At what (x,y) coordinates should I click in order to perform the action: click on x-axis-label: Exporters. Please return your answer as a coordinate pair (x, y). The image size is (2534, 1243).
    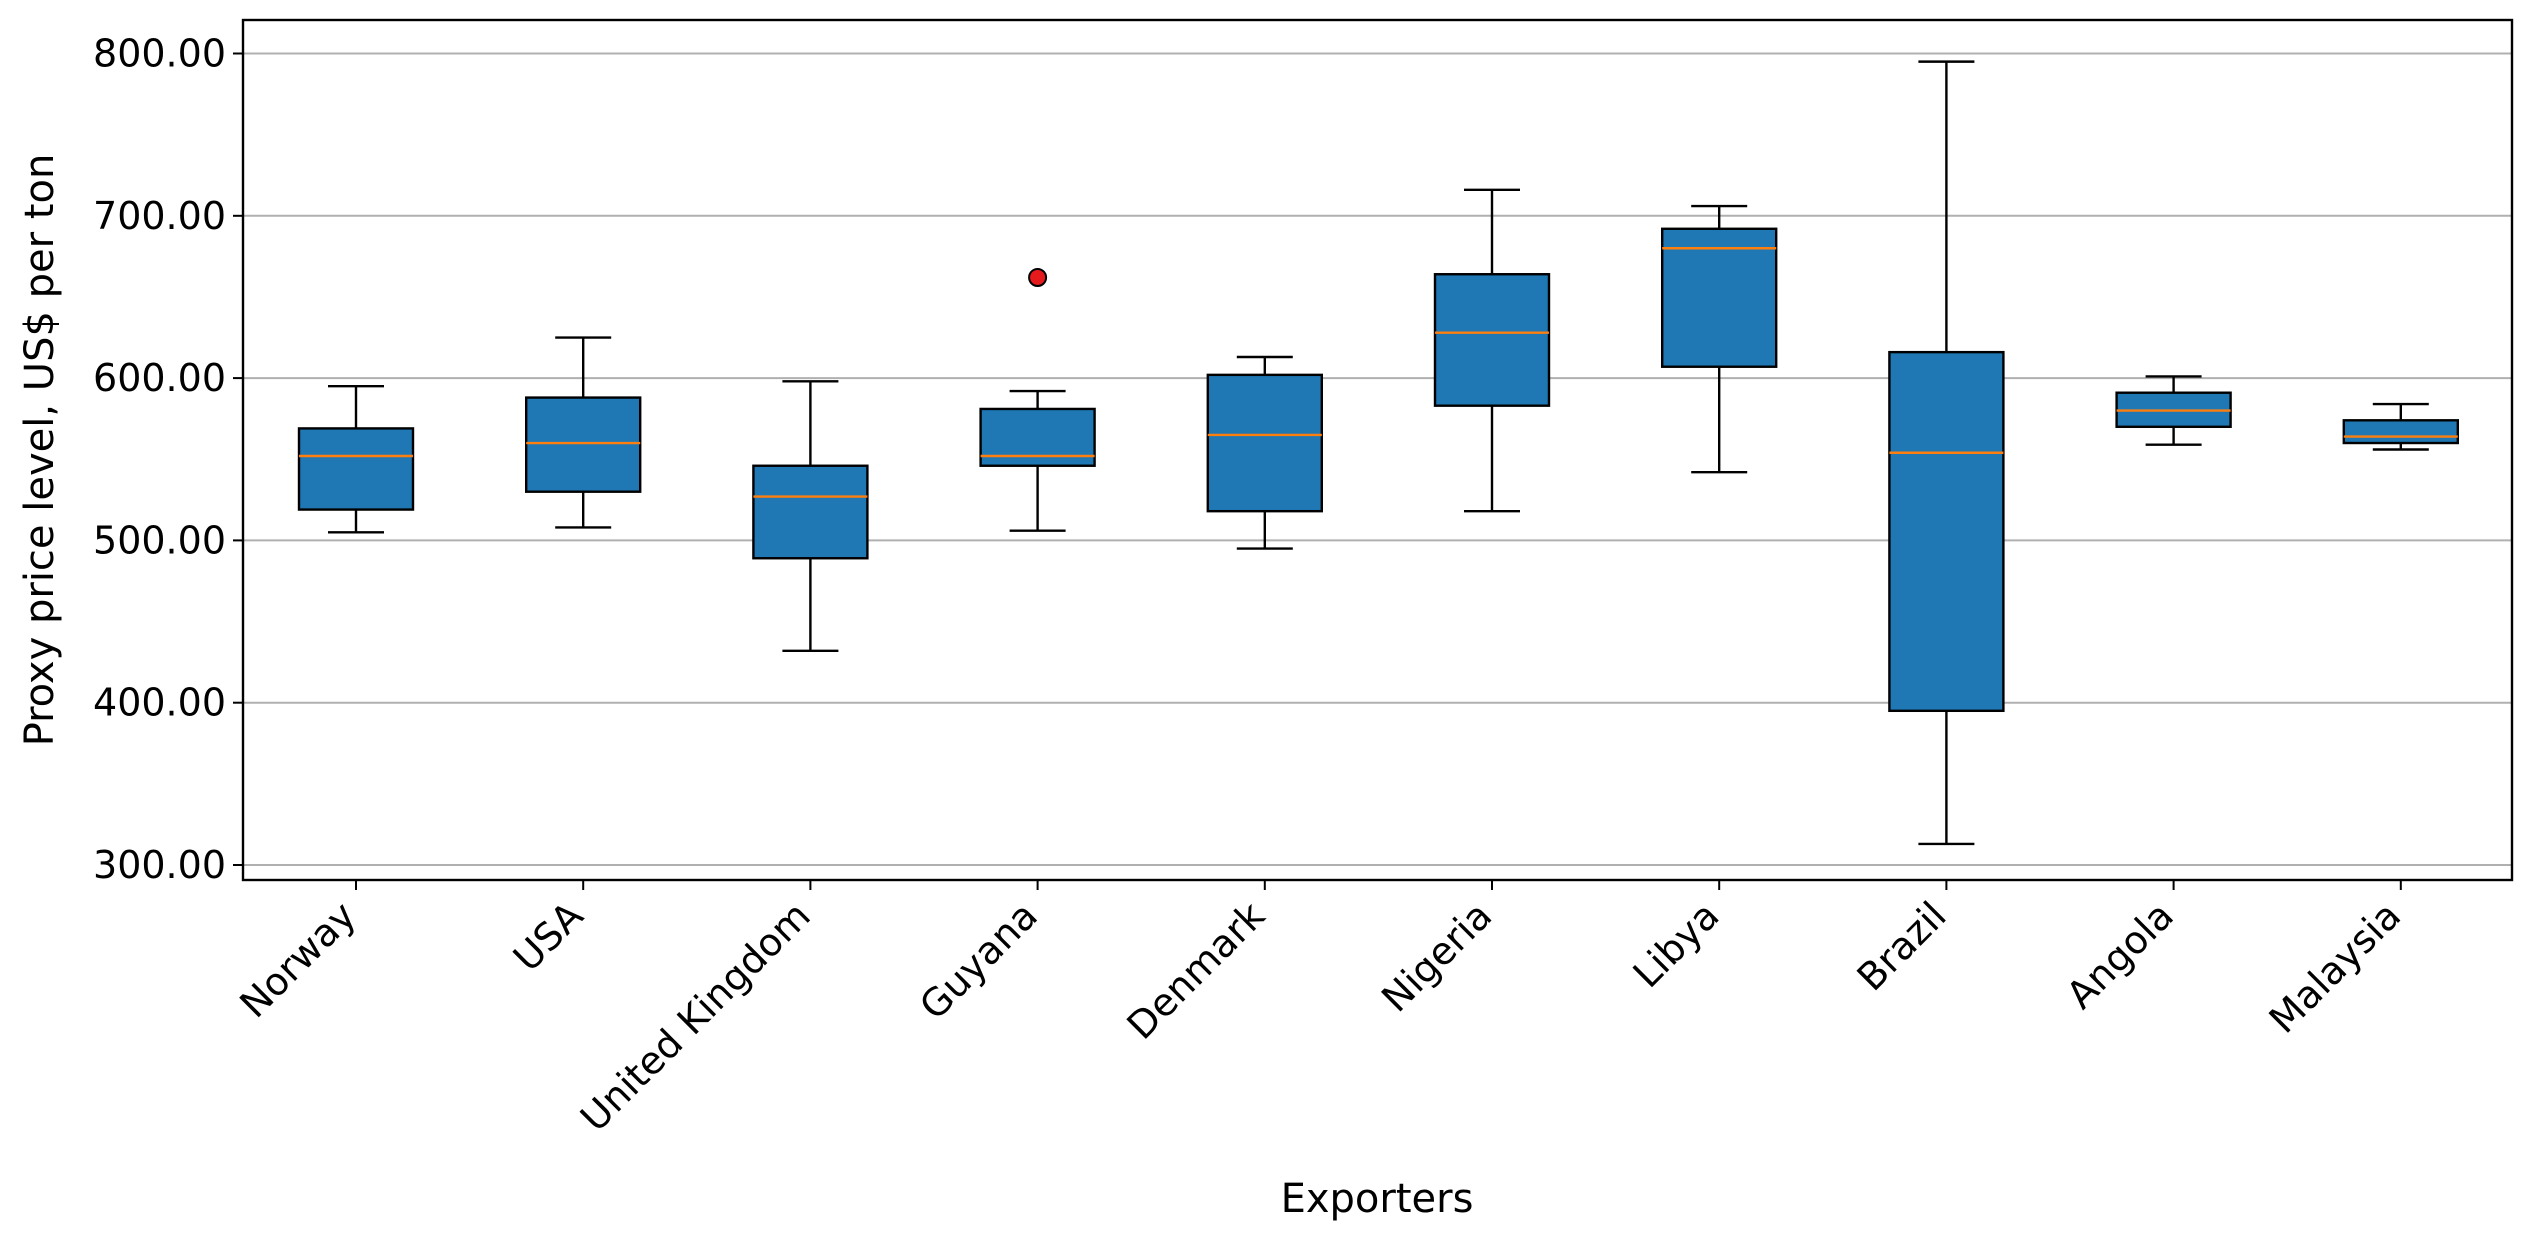
    Looking at the image, I should click on (1377, 1199).